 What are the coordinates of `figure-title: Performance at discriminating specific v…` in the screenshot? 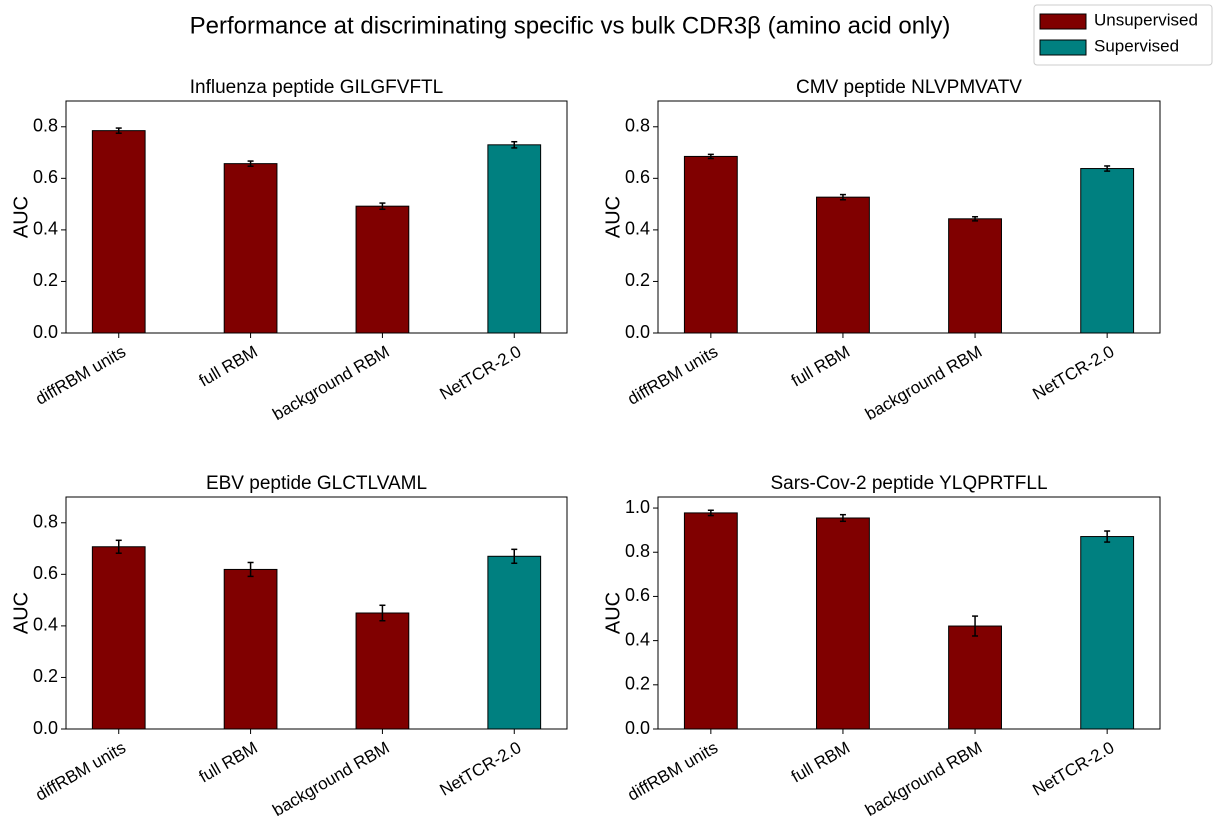 It's located at (570, 25).